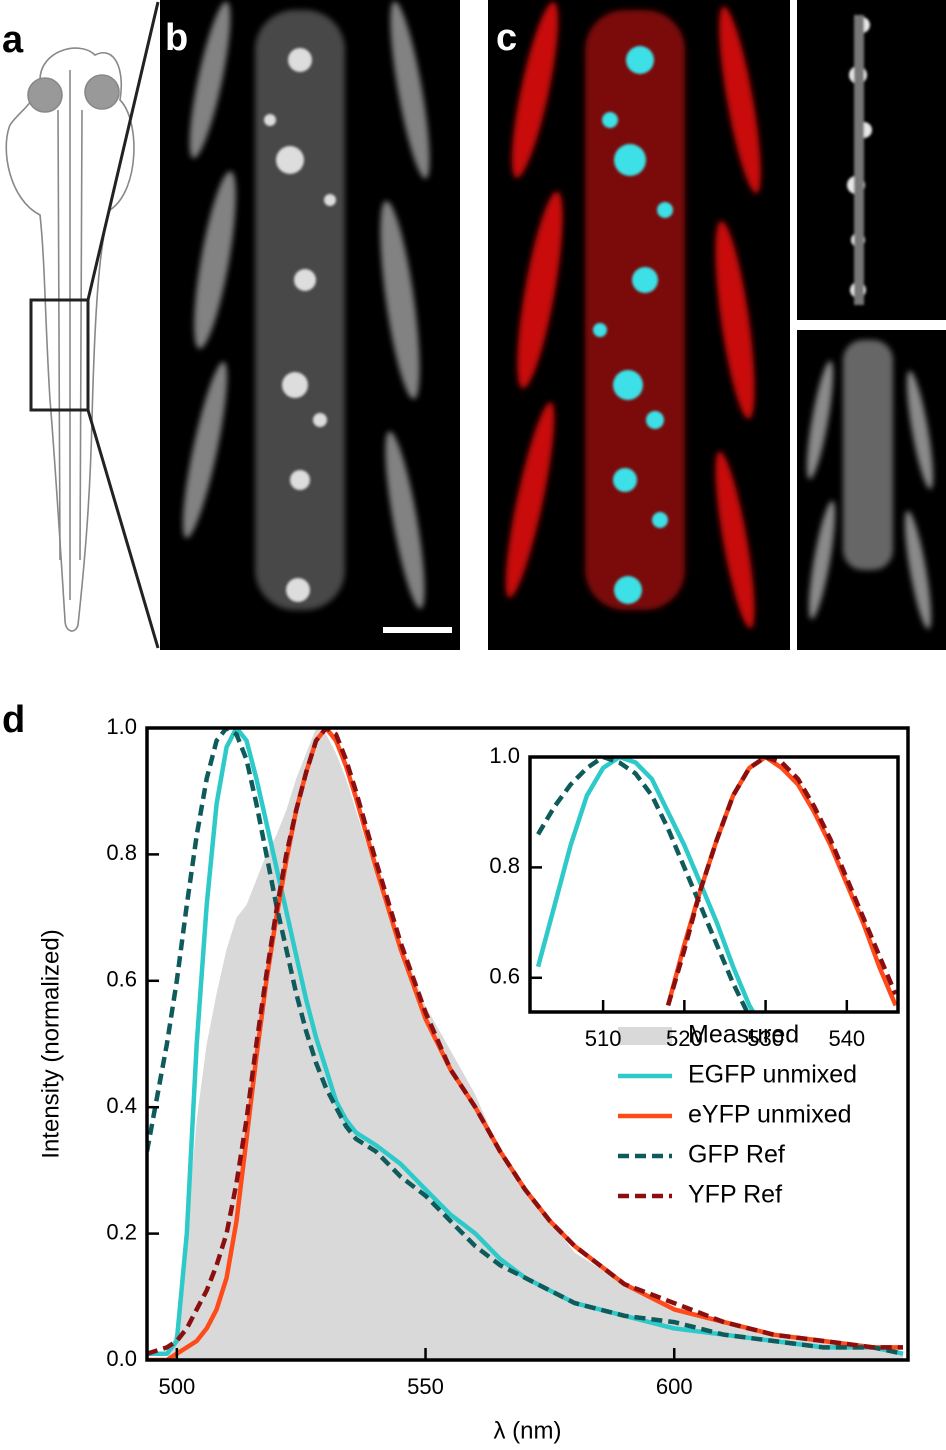 This screenshot has width=946, height=1450. I want to click on panel-label: b, so click(176, 38).